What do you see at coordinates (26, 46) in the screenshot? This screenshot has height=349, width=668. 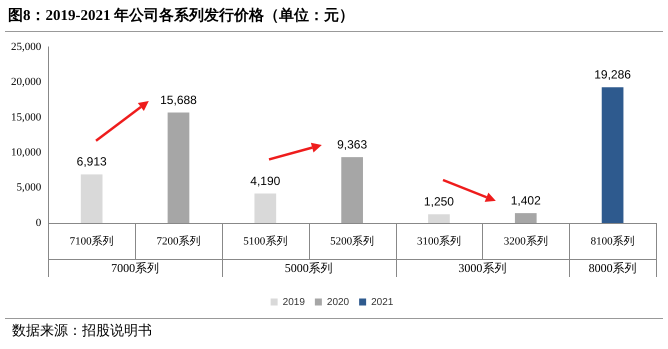 I see `y-tick-label: 25,000` at bounding box center [26, 46].